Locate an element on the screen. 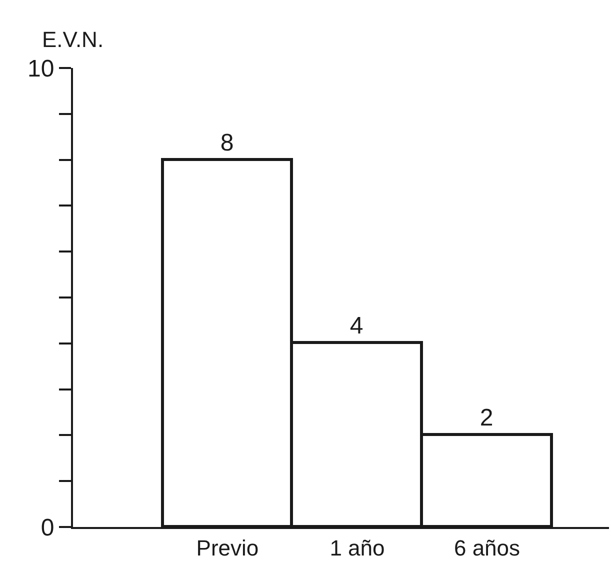 The width and height of the screenshot is (611, 572). y-tick-label: 10 is located at coordinates (40, 68).